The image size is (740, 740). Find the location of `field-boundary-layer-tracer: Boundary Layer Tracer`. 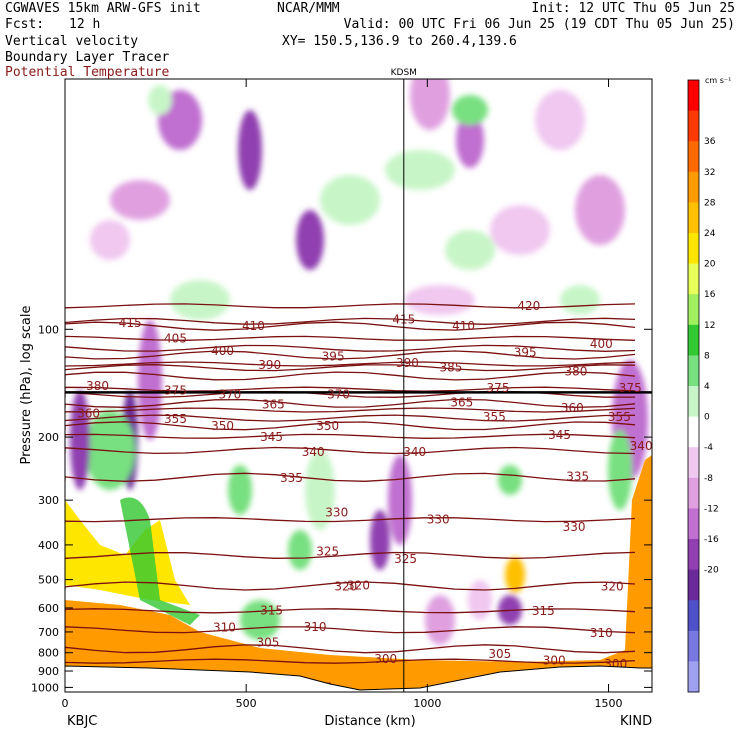

field-boundary-layer-tracer: Boundary Layer Tracer is located at coordinates (87, 57).